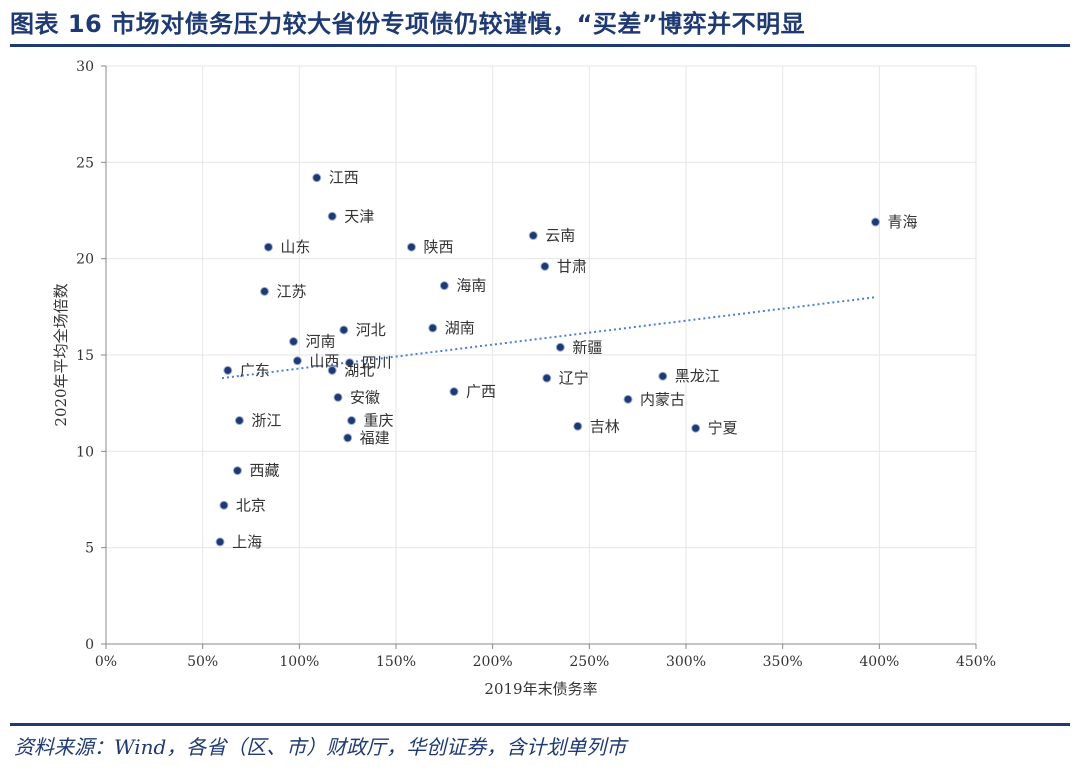 This screenshot has height=771, width=1080. Describe the element at coordinates (255, 370) in the screenshot. I see `point-label: 广东` at that location.